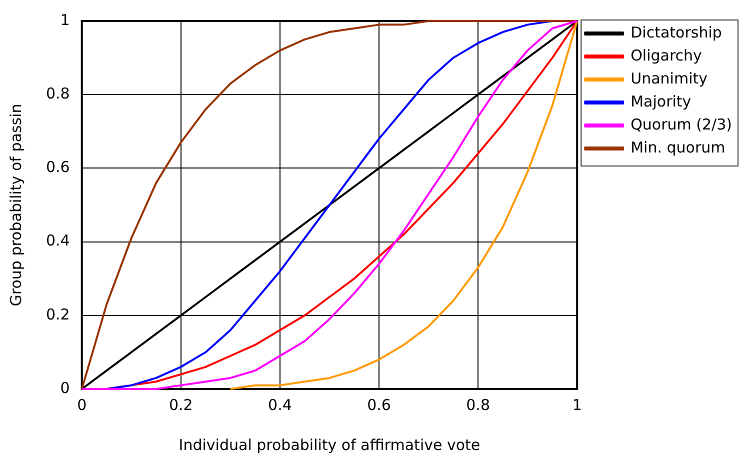 The width and height of the screenshot is (744, 463). What do you see at coordinates (681, 124) in the screenshot?
I see `legend-label: Quorum (2/3)` at bounding box center [681, 124].